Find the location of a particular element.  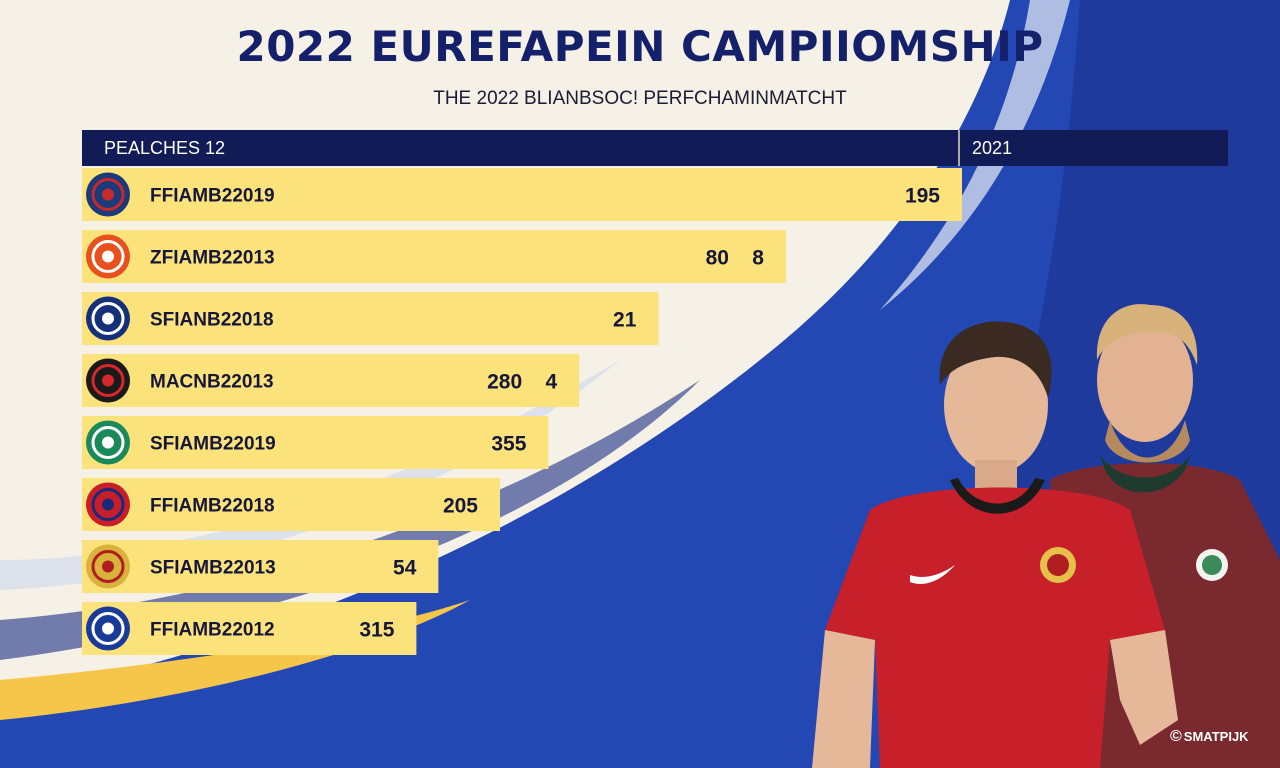

category-label: SFIAMB22013 is located at coordinates (213, 568).